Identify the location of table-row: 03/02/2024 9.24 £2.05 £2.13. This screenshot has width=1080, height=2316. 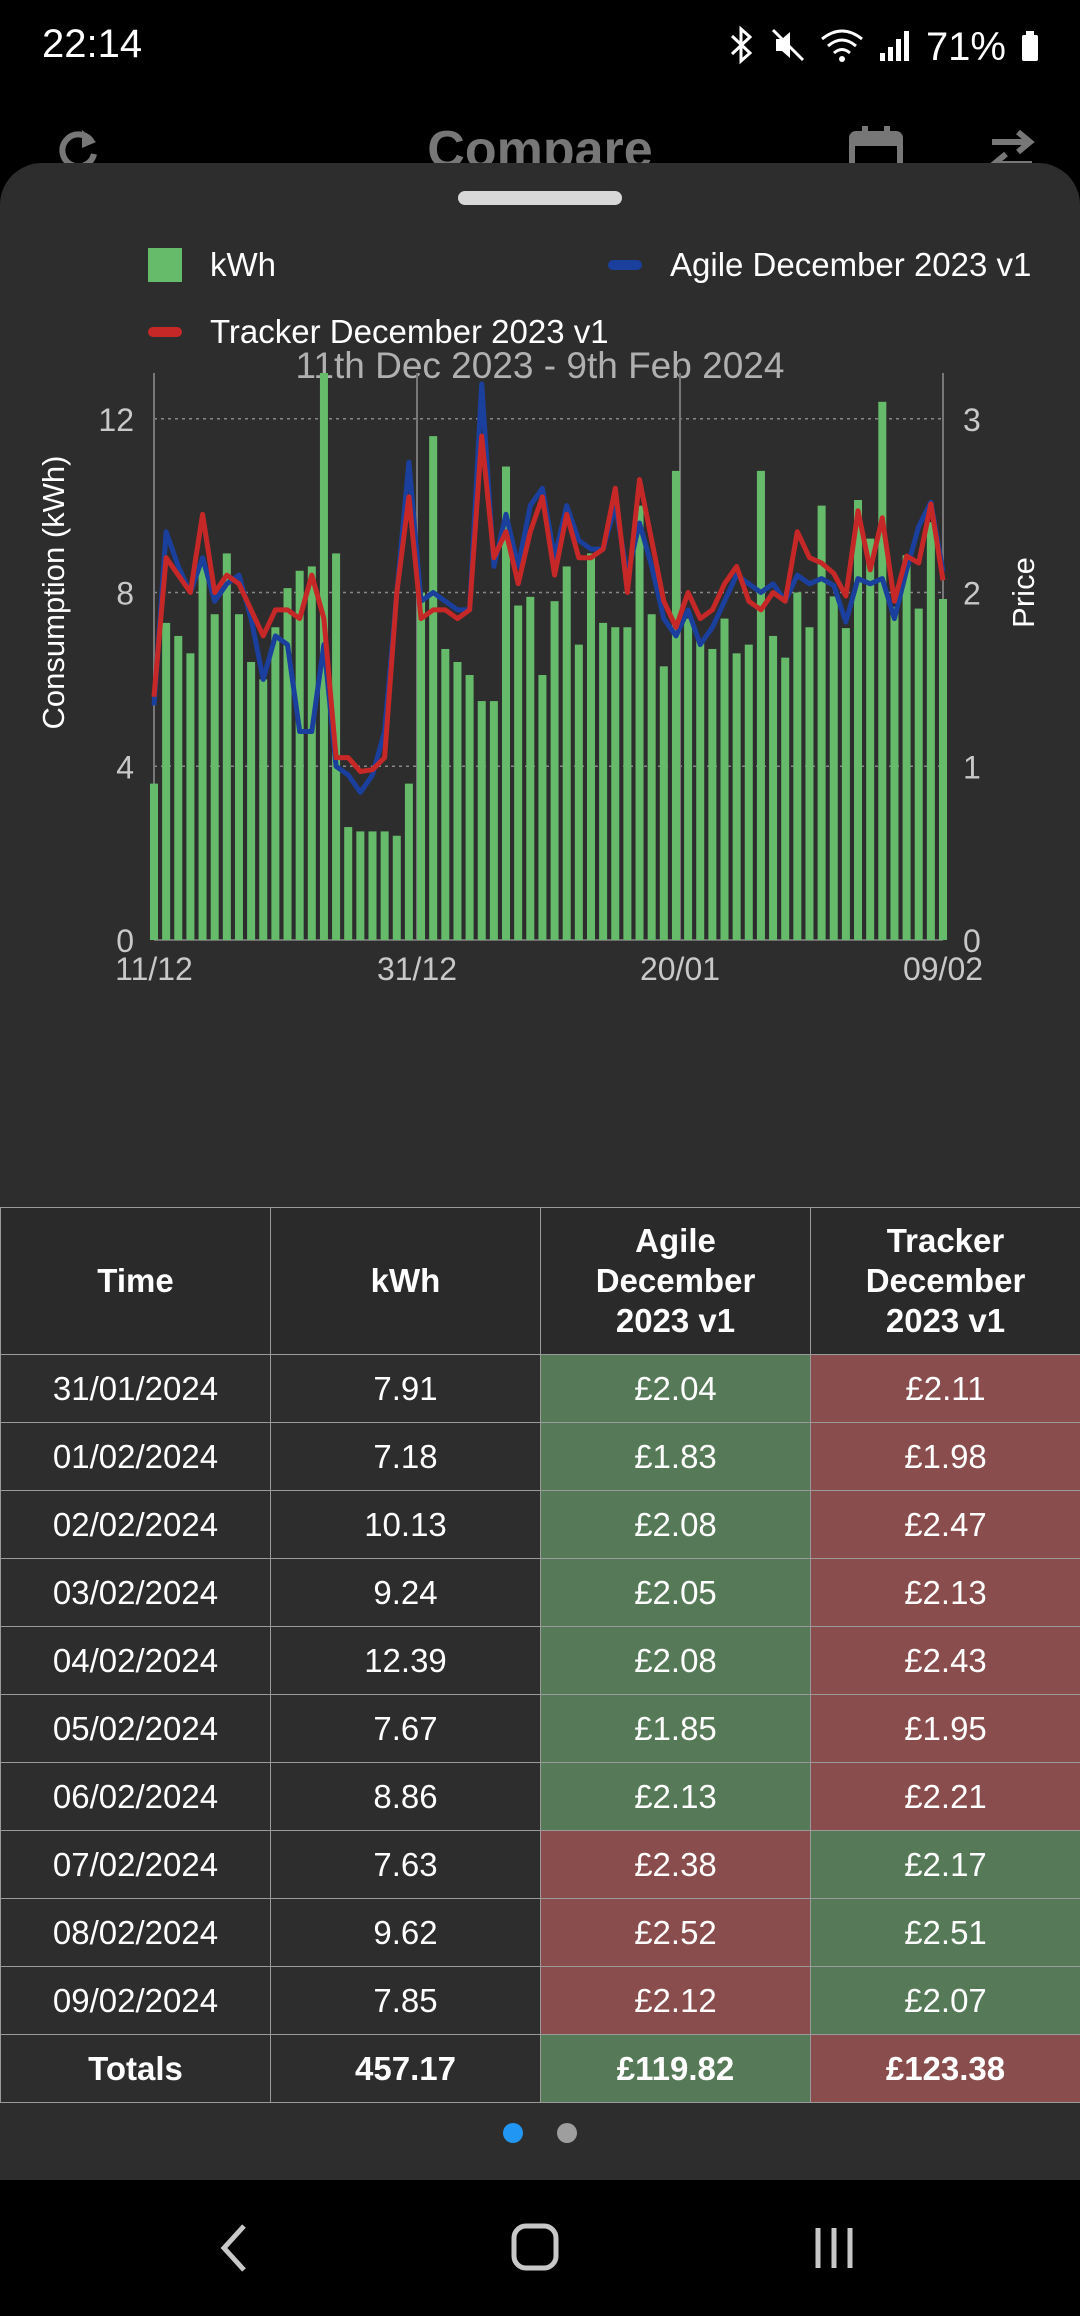
(540, 1592).